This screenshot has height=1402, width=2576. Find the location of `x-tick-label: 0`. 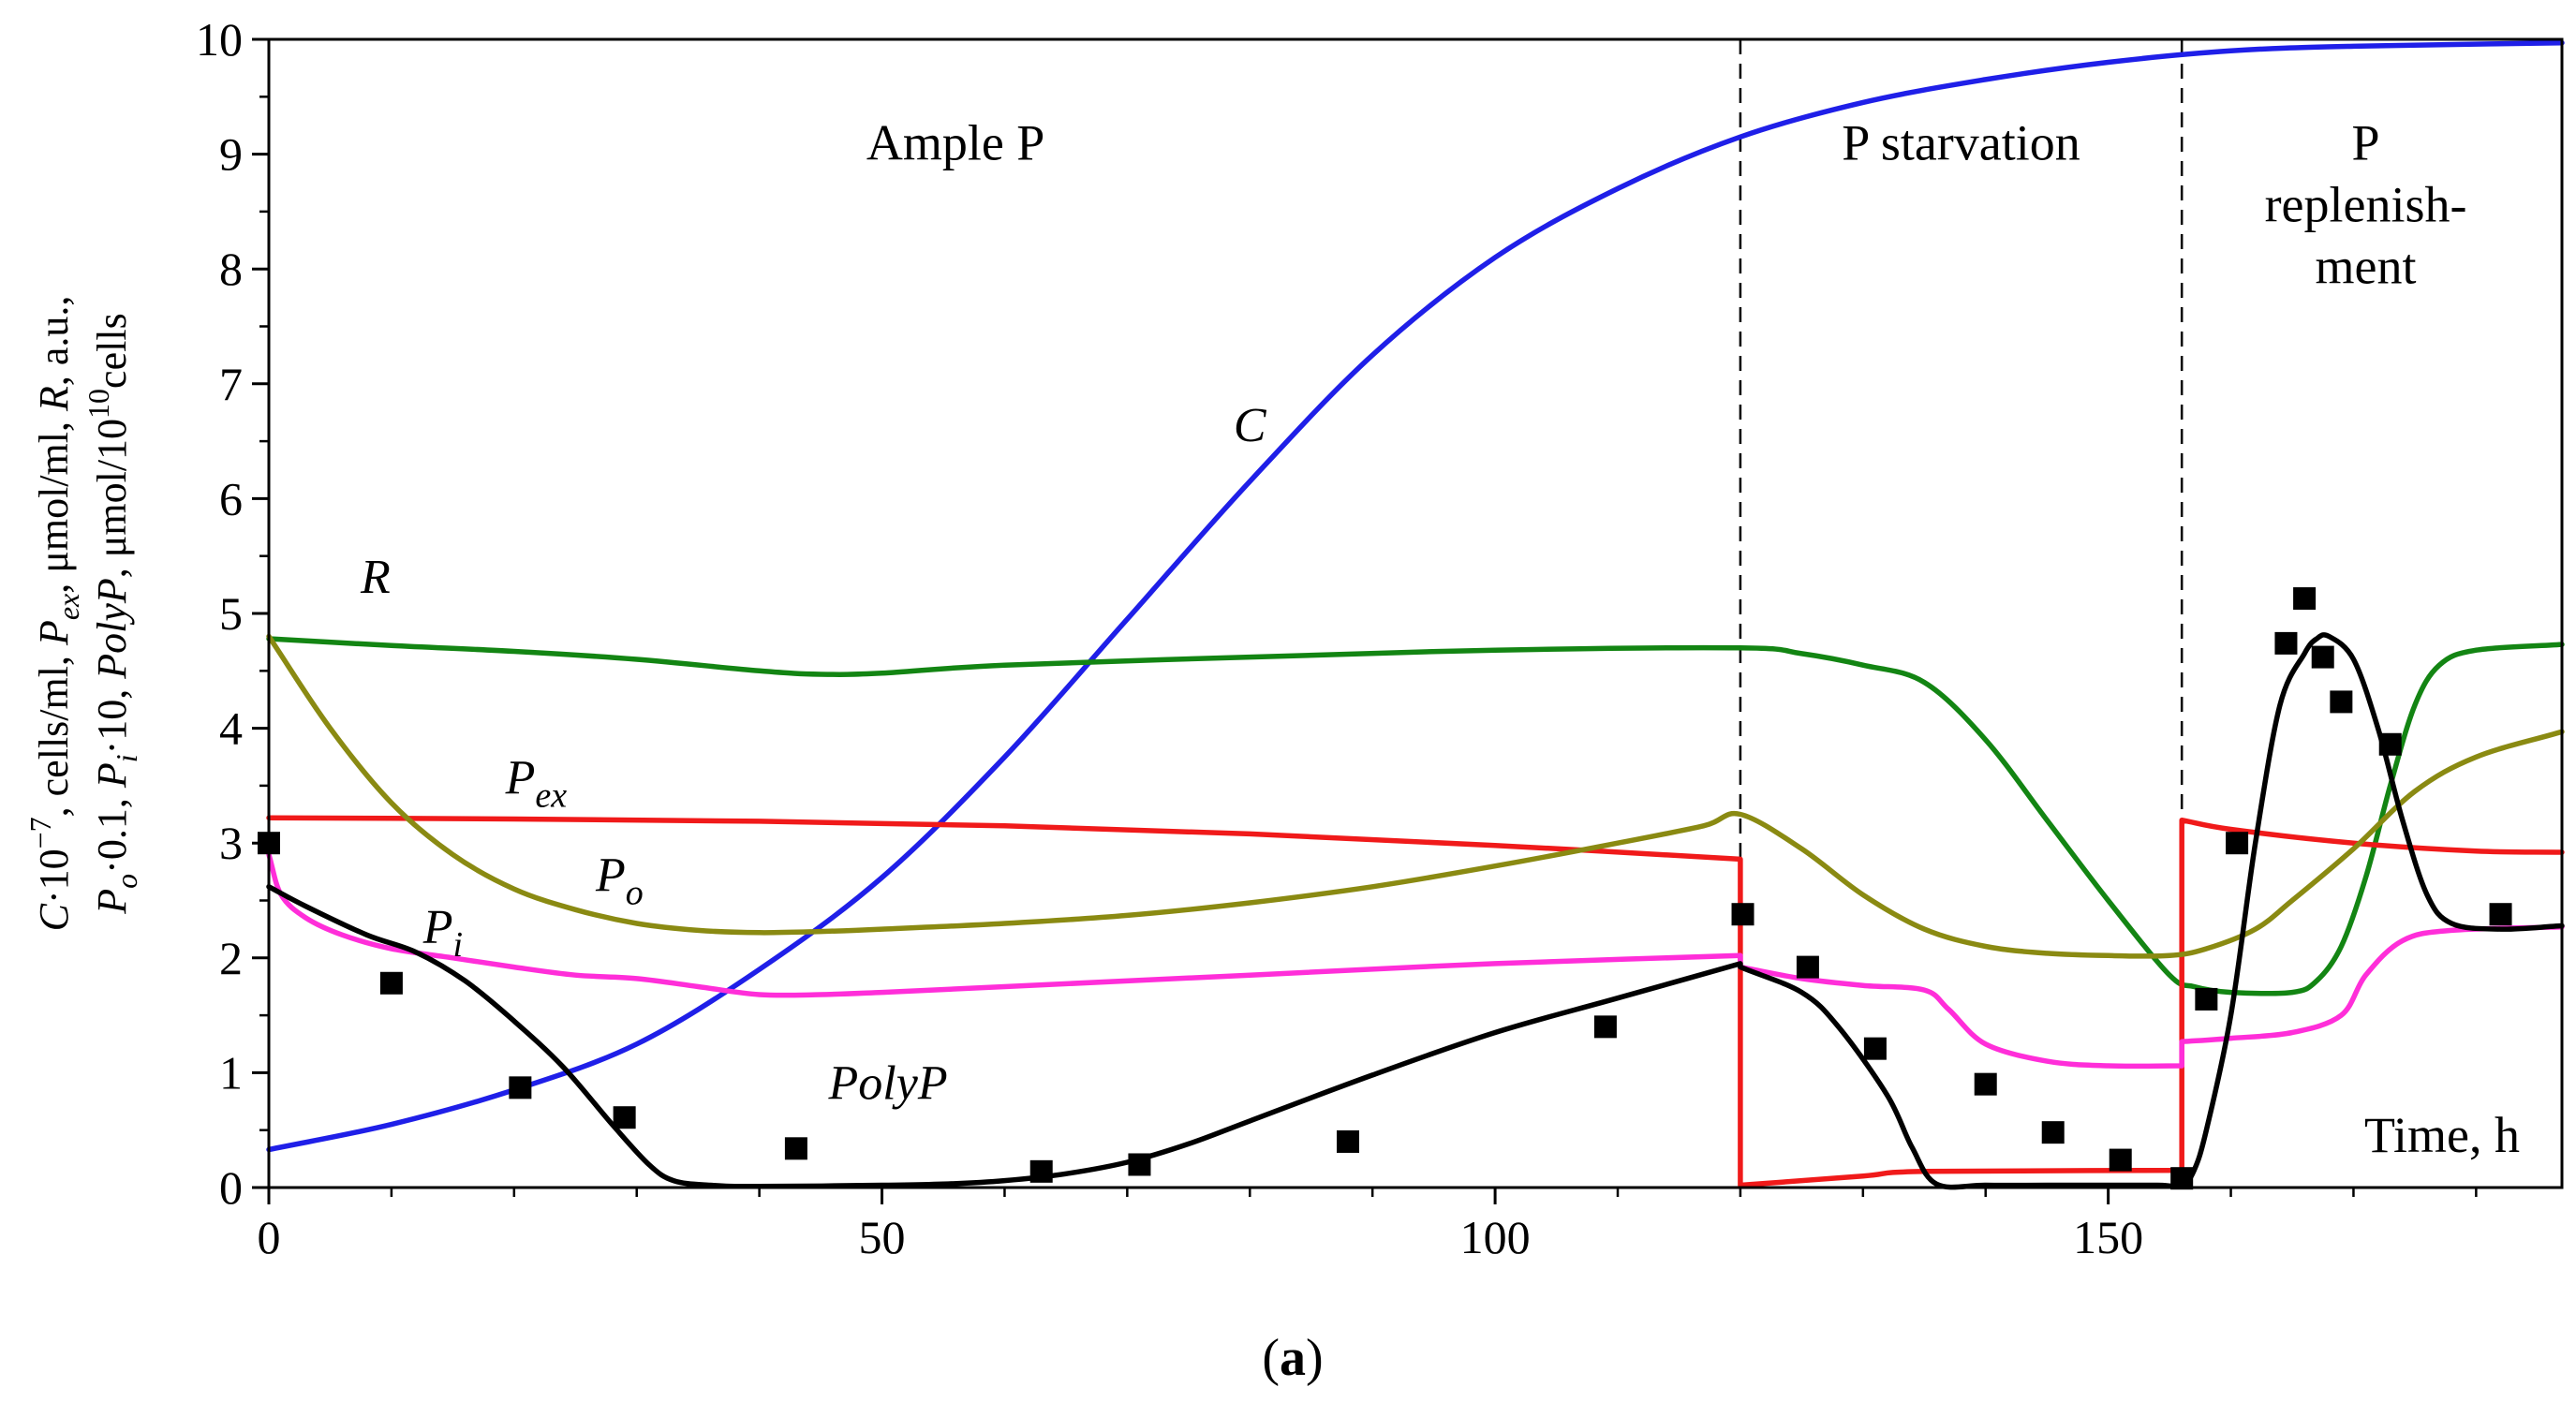

x-tick-label: 0 is located at coordinates (270, 1237).